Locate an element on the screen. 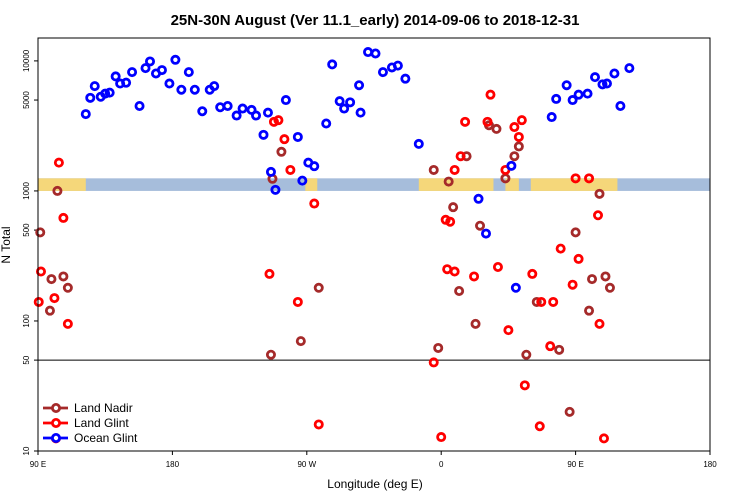 This screenshot has height=500, width=750. legend-label: Ocean Glint is located at coordinates (106, 438).